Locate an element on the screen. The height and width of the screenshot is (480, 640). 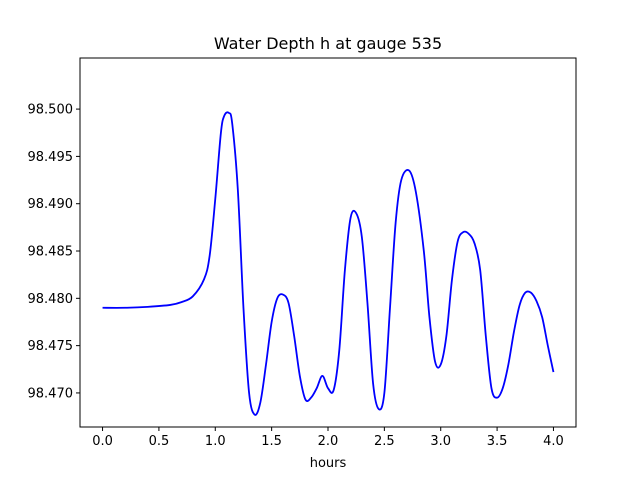
x-tick-label: 0.5 is located at coordinates (159, 441).